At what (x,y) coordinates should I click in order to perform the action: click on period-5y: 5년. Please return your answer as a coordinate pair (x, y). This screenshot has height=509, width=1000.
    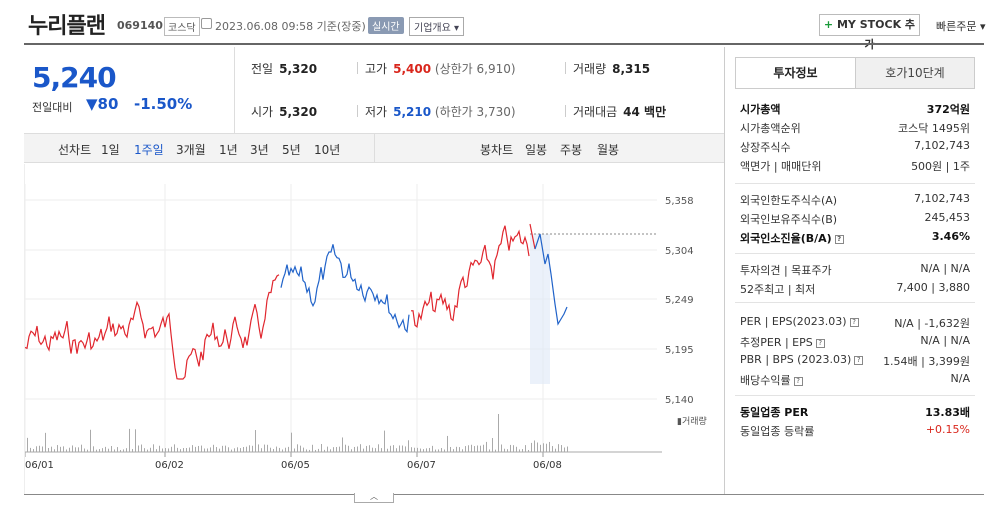
    Looking at the image, I should click on (291, 150).